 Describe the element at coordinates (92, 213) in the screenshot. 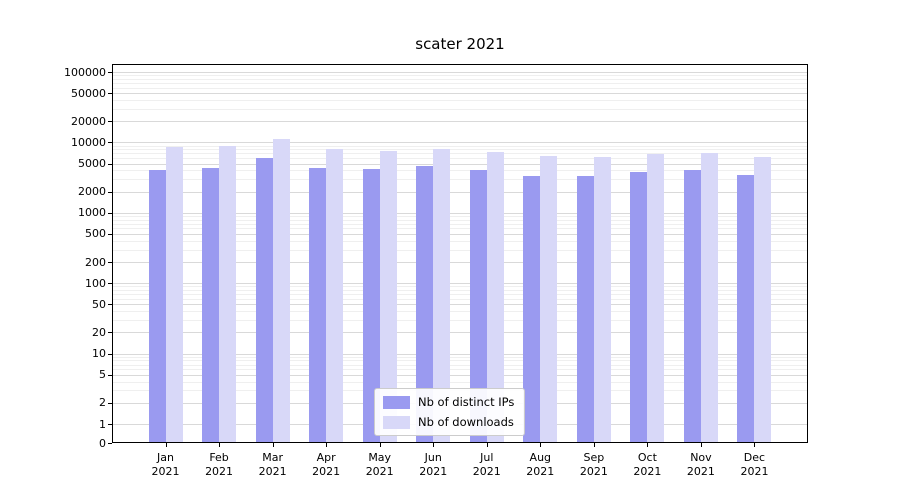

I see `y-axis-tick-label: 1000` at that location.